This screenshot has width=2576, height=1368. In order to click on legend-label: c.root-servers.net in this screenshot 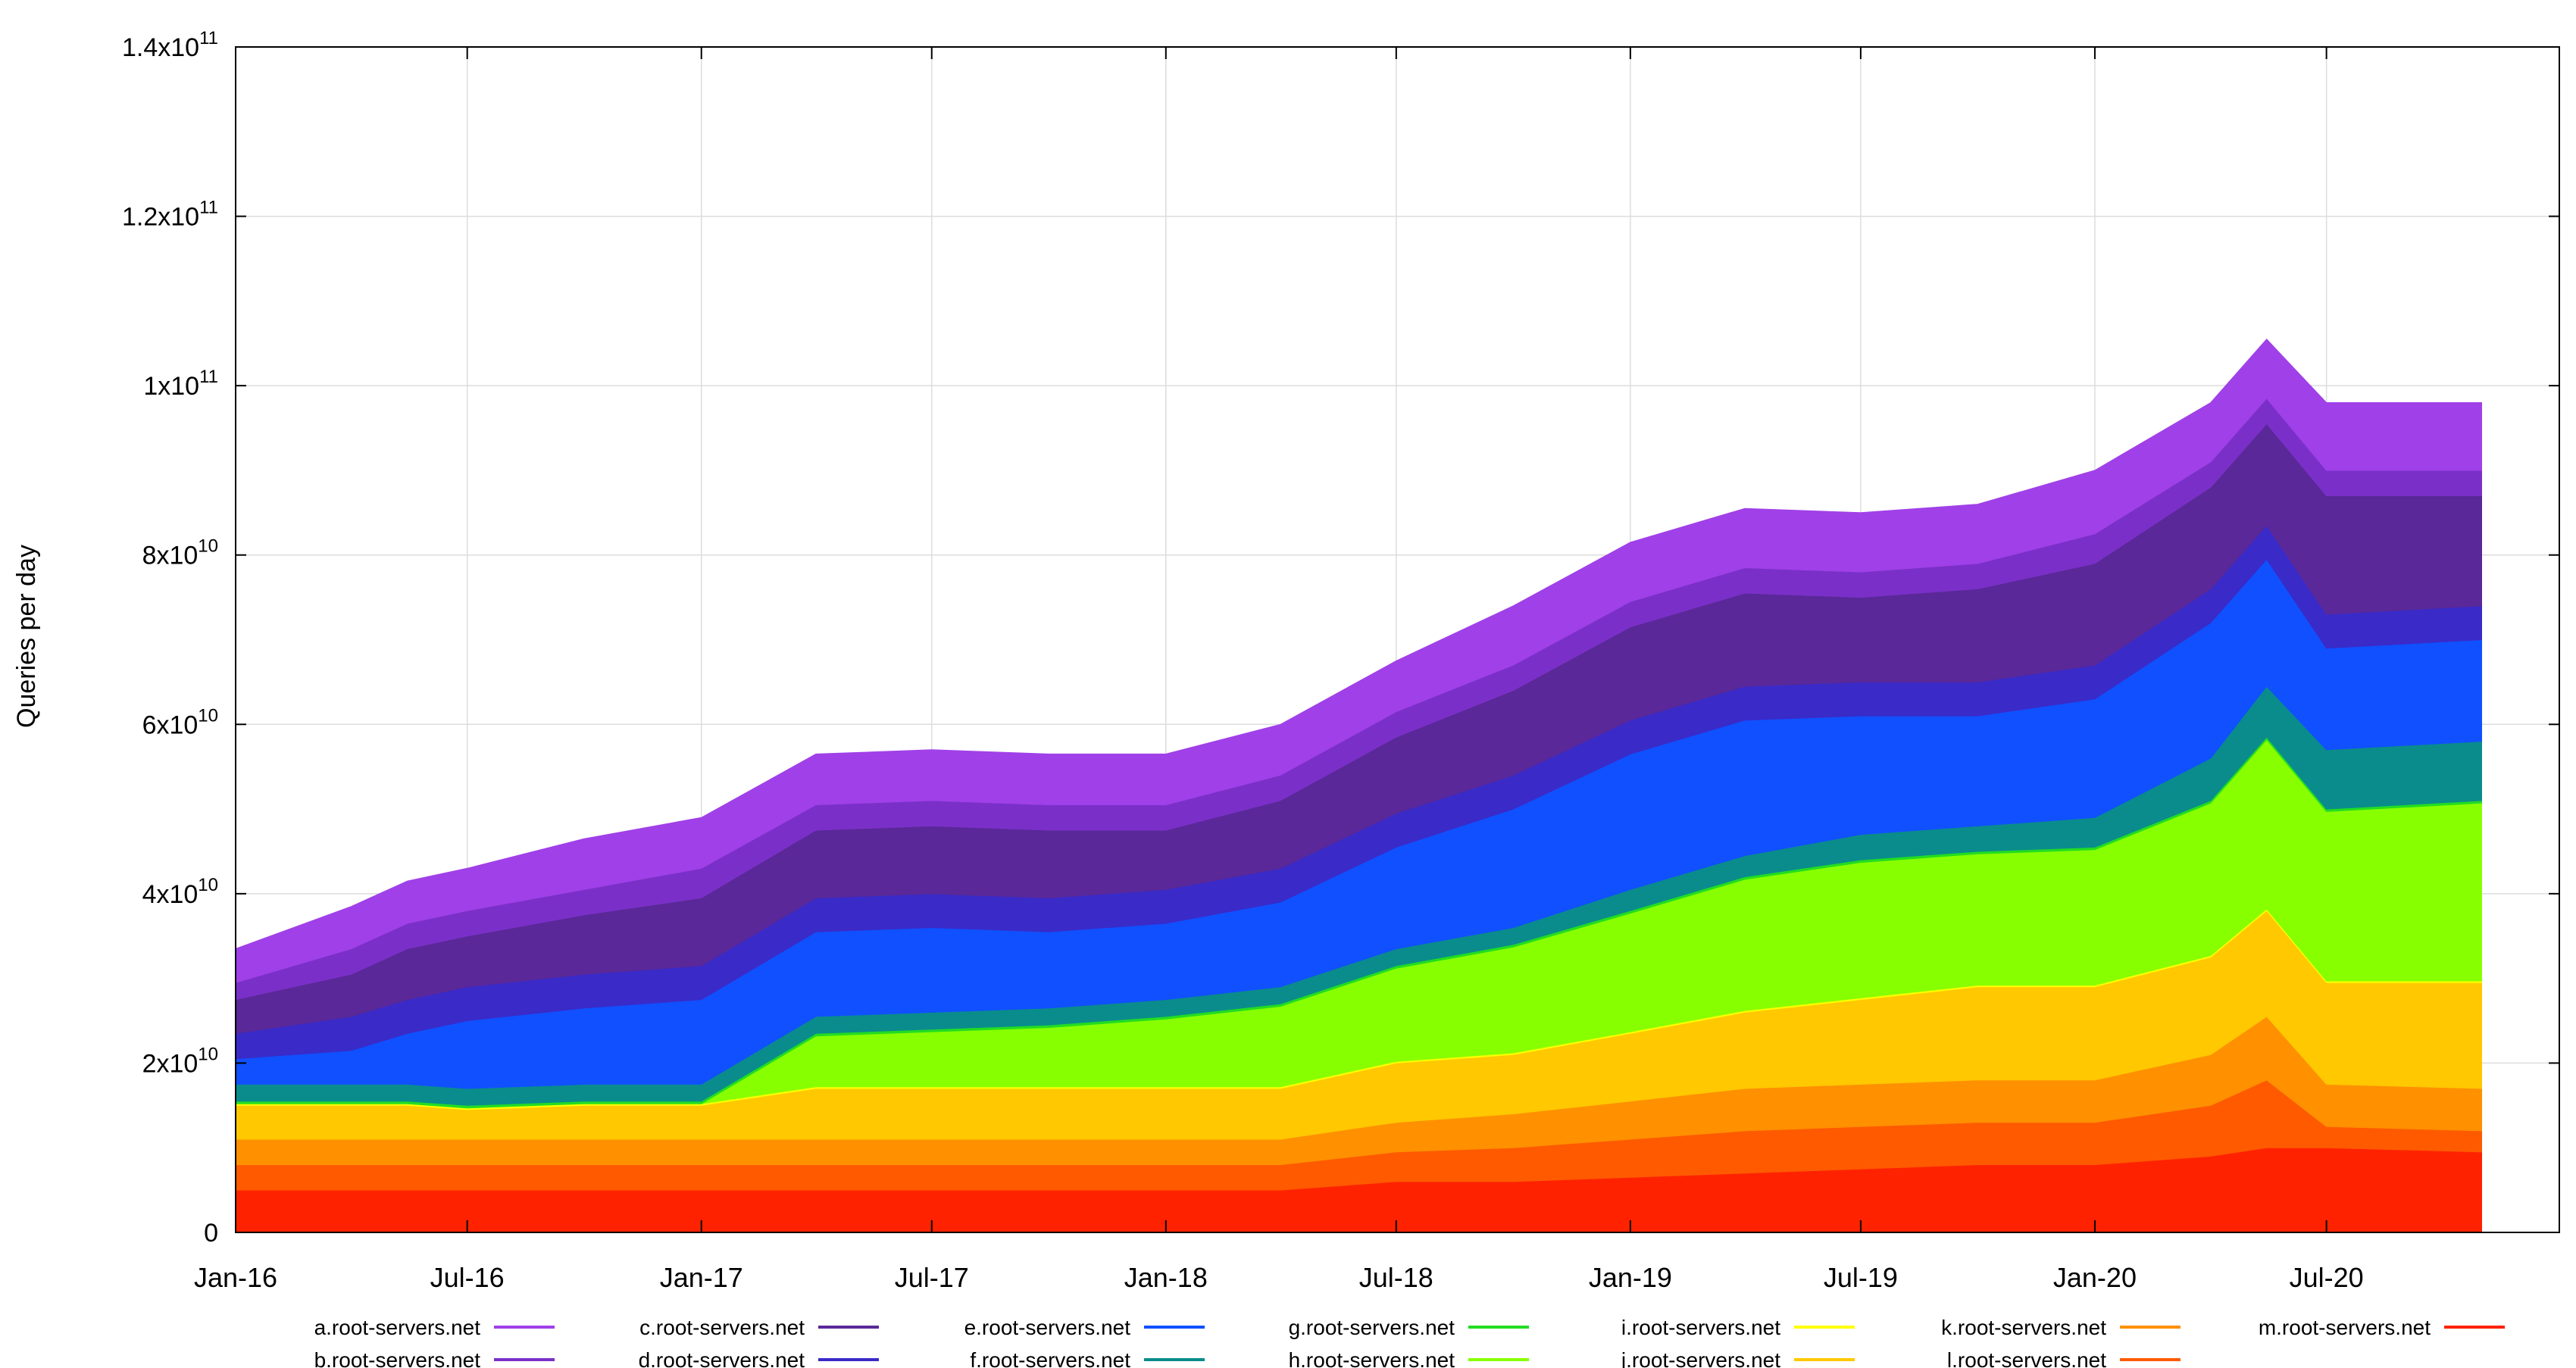, I will do `click(722, 1327)`.